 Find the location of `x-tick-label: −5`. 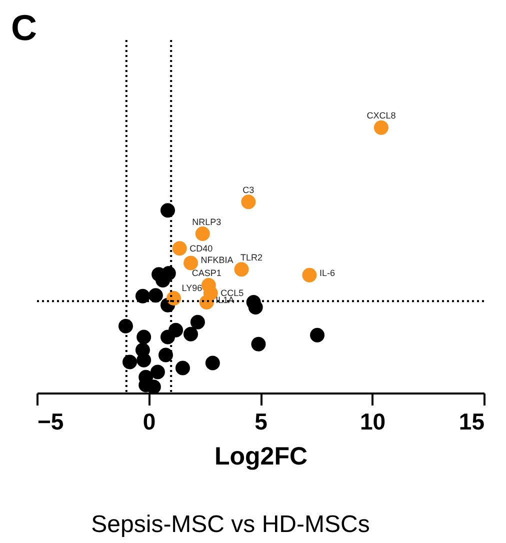

x-tick-label: −5 is located at coordinates (51, 421).